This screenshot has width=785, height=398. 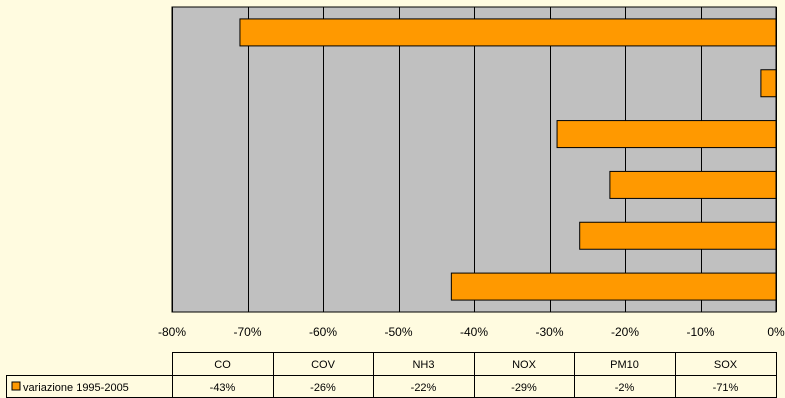 What do you see at coordinates (172, 332) in the screenshot?
I see `x-tick-label: -80%` at bounding box center [172, 332].